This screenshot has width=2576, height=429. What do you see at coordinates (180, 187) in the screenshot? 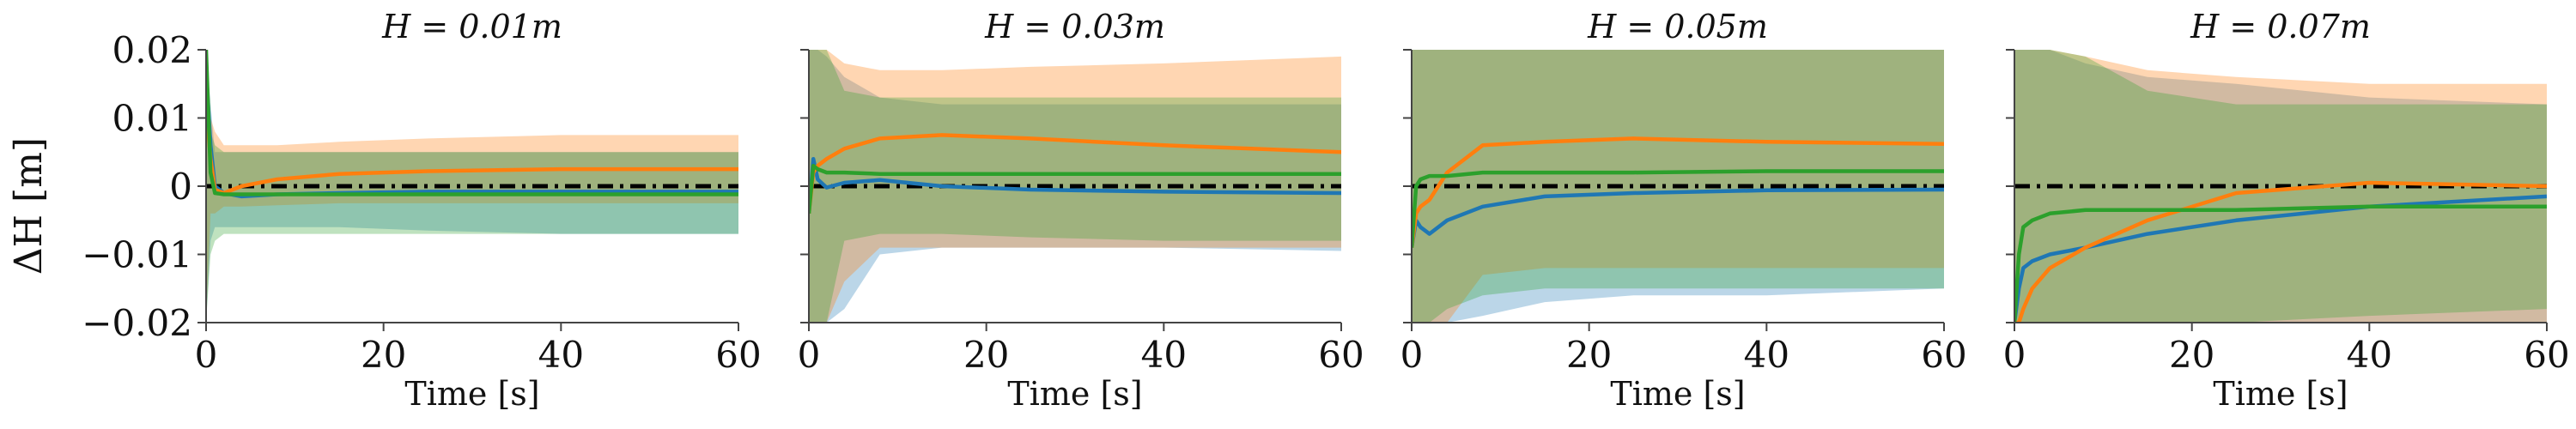
I see `y-tick-label: 0` at bounding box center [180, 187].